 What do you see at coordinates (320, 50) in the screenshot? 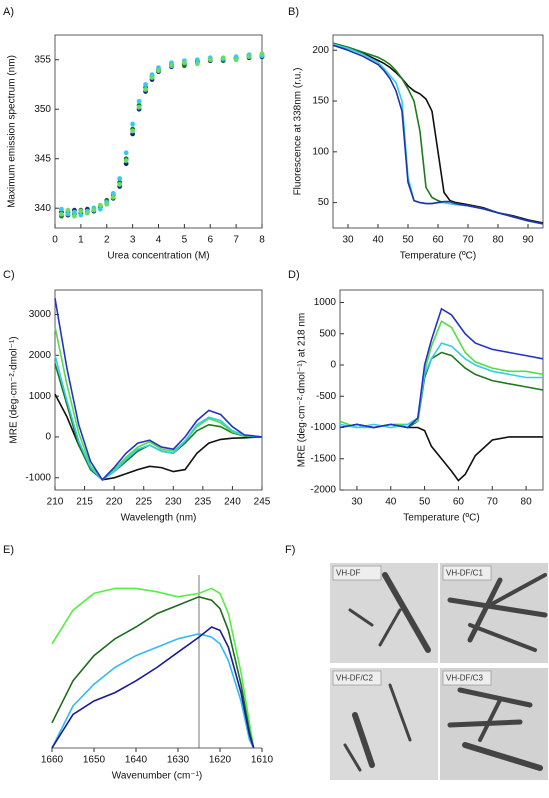
I see `y-tick-label: 200` at bounding box center [320, 50].